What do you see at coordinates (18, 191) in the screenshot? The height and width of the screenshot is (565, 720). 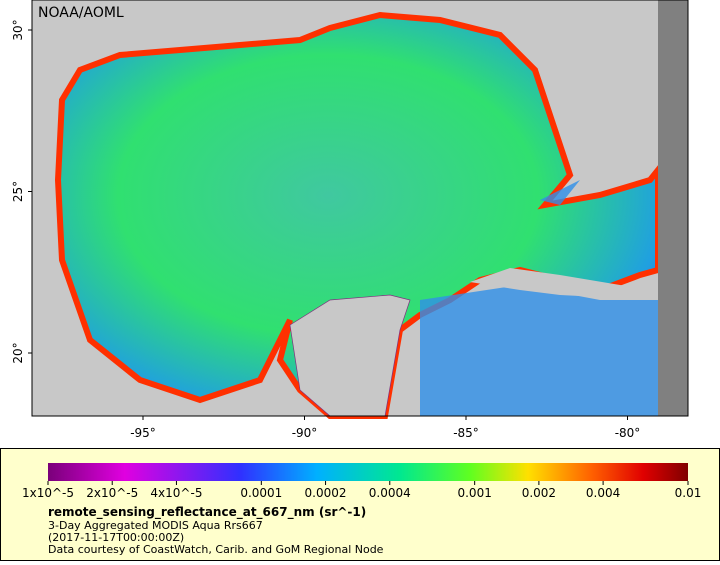 I see `lat-label: 25°` at bounding box center [18, 191].